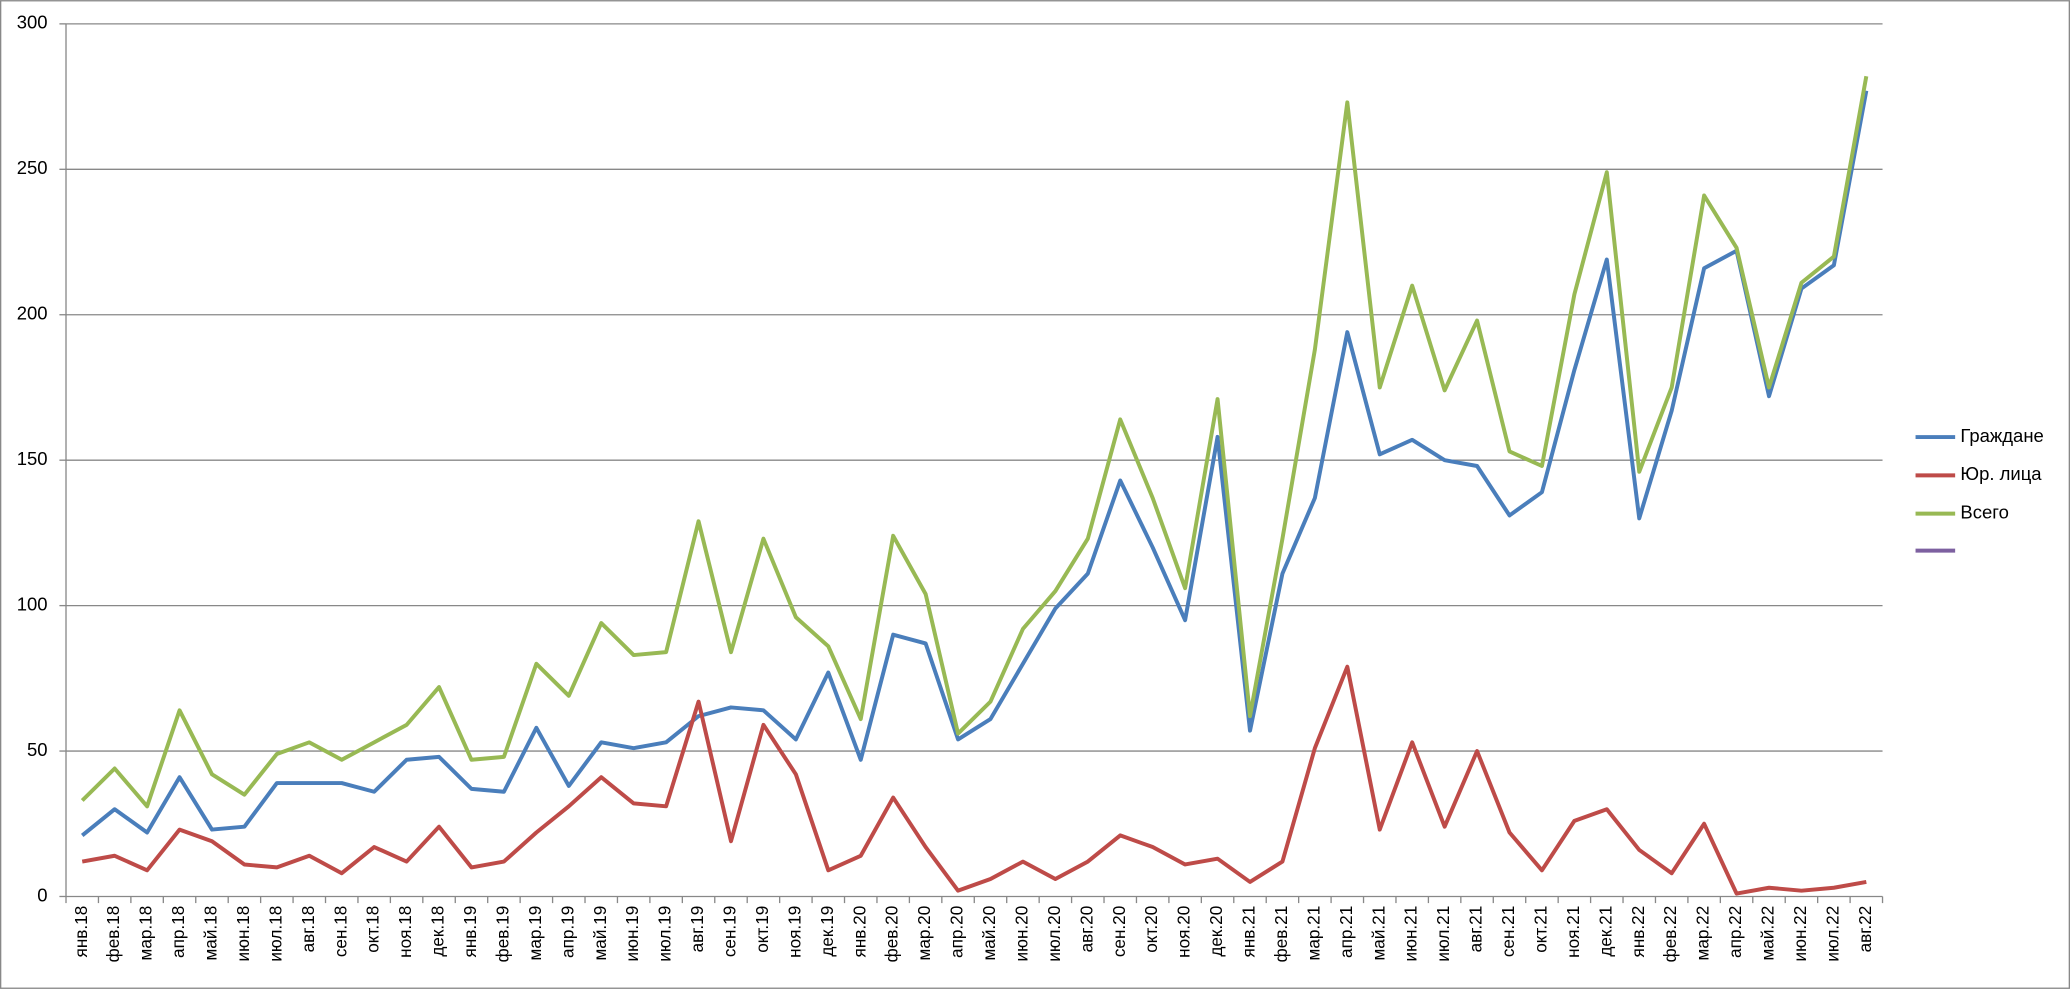 The image size is (2070, 989). What do you see at coordinates (146, 933) in the screenshot?
I see `x-tick-label: мар.18` at bounding box center [146, 933].